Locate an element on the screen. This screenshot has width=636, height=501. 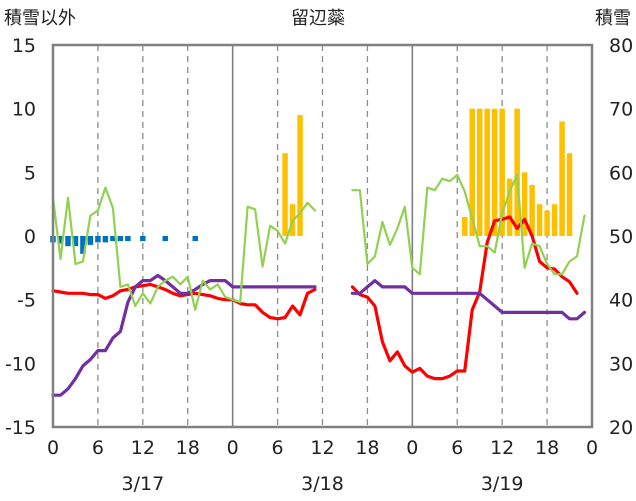
left-axis-title: 積雪以外 is located at coordinates (40, 18).